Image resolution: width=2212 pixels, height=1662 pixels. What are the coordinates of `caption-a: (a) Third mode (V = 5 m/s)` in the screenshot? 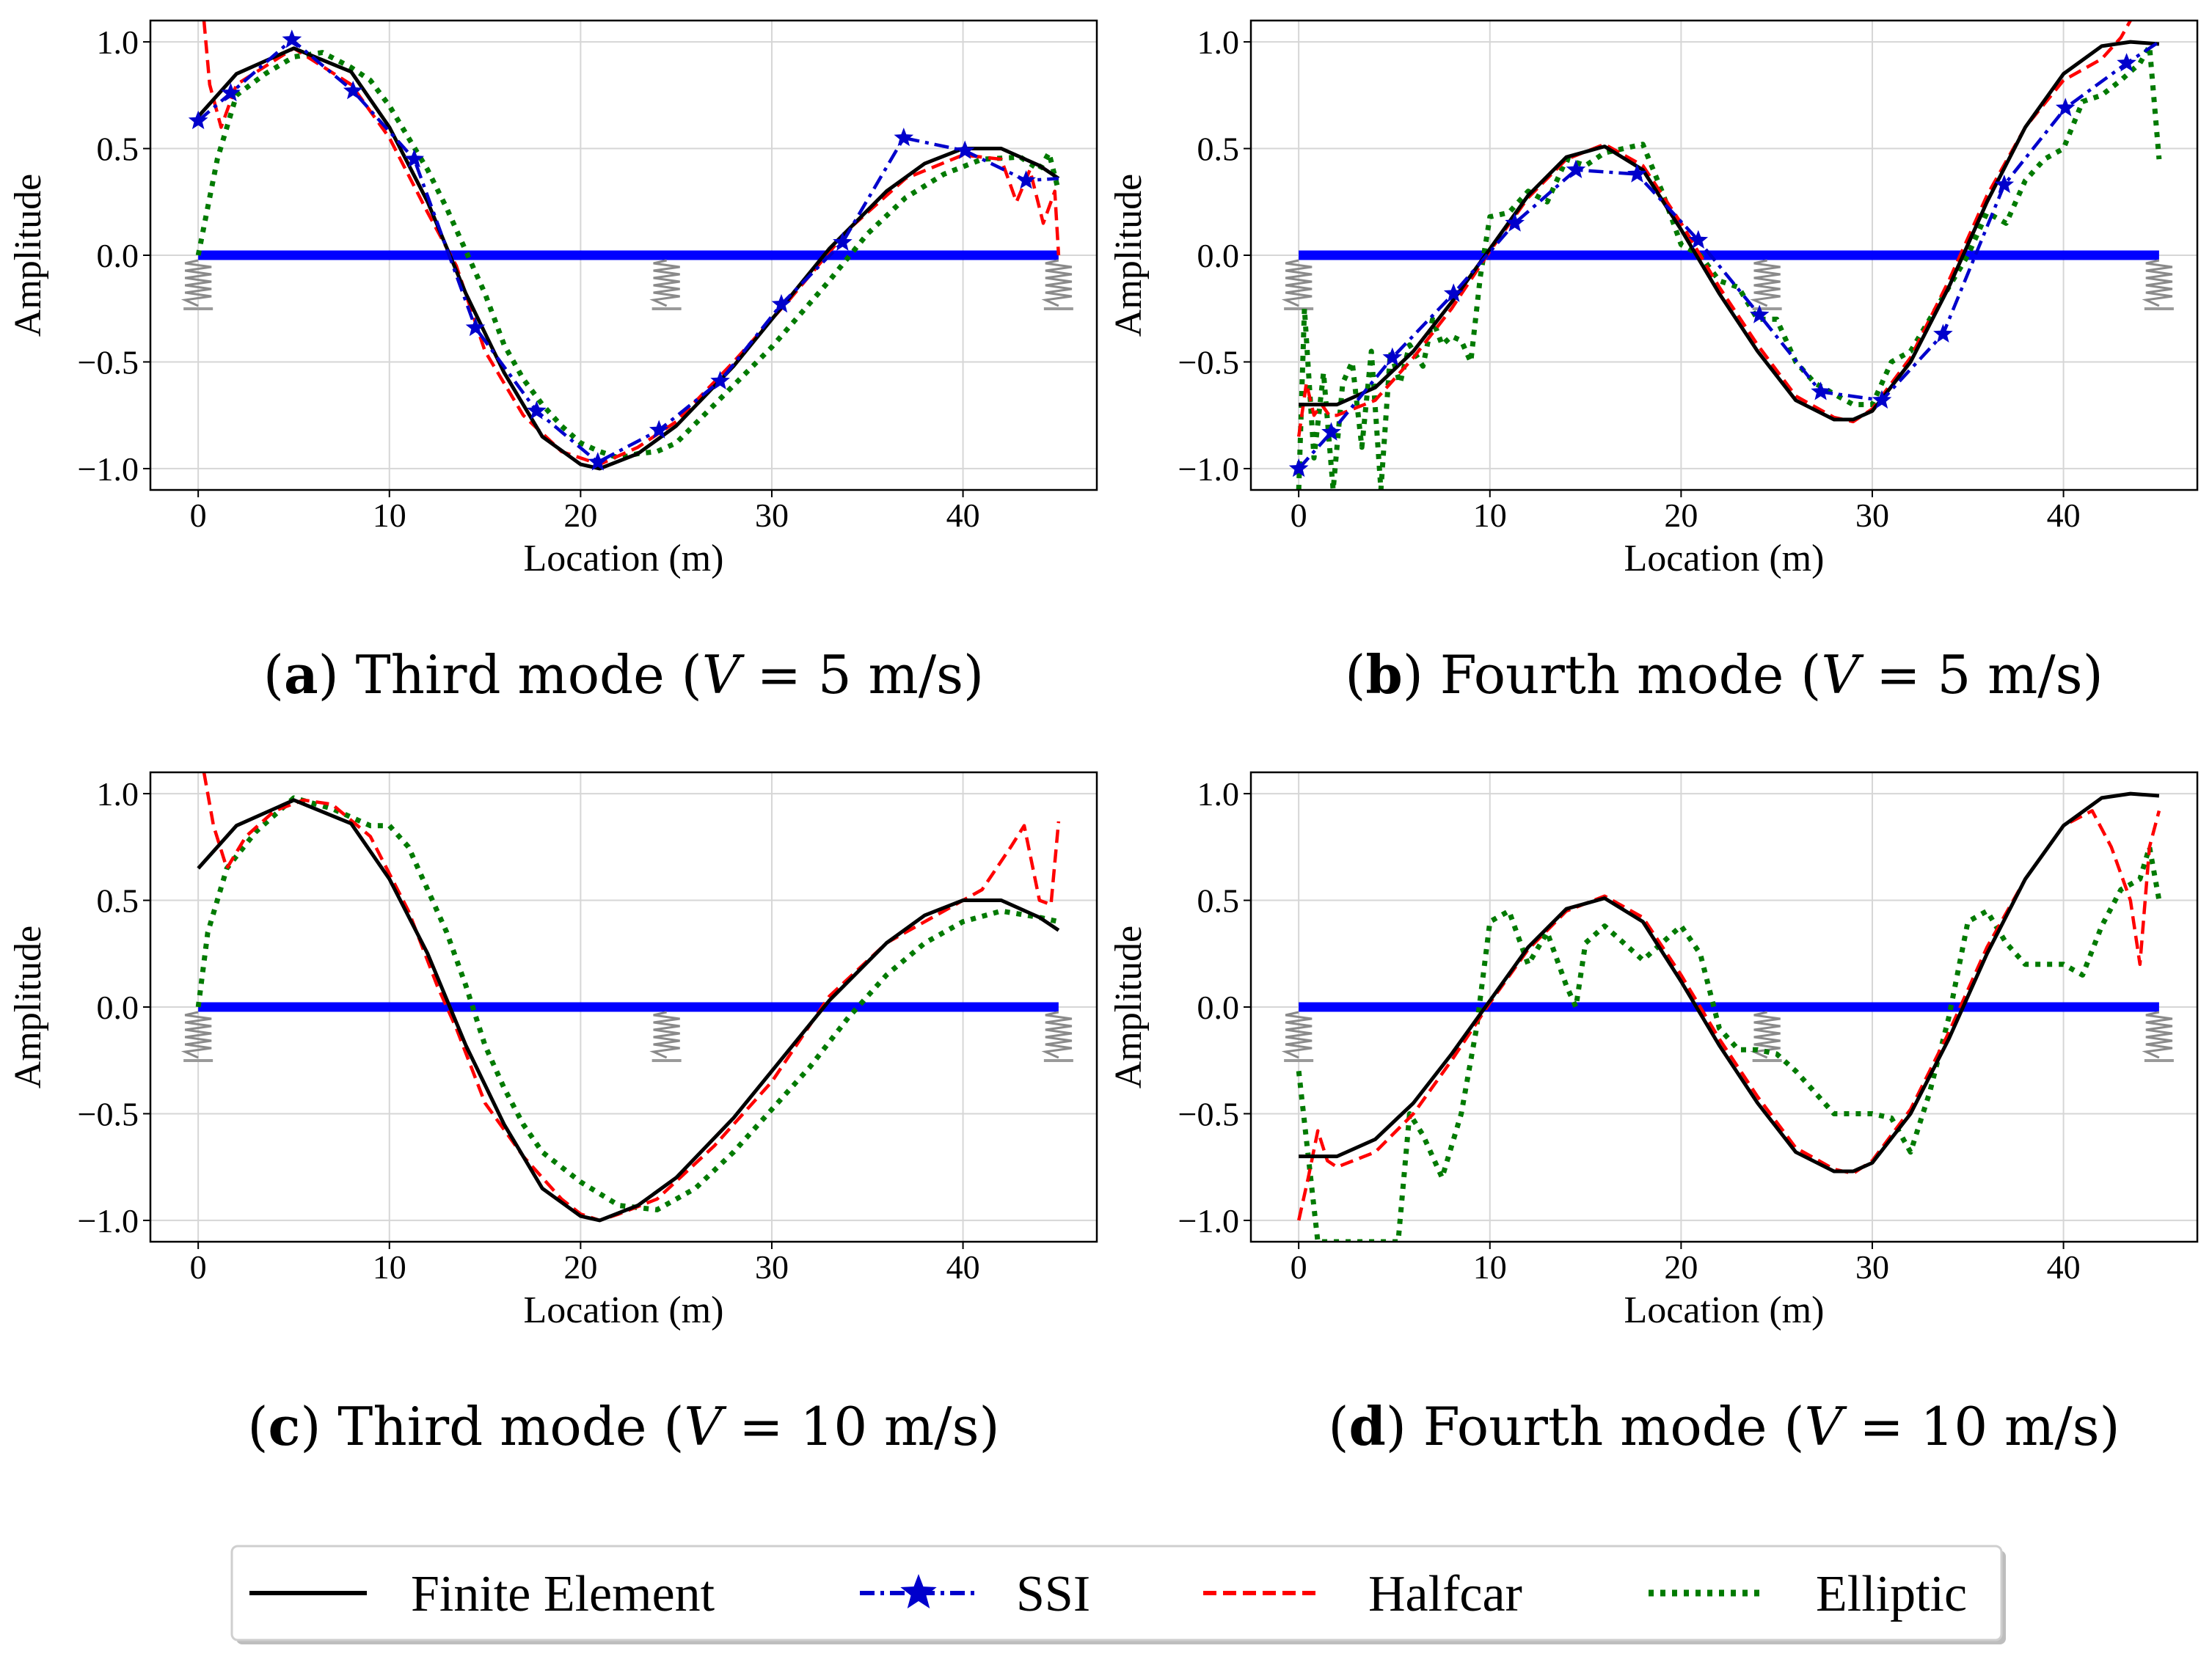 It's located at (623, 674).